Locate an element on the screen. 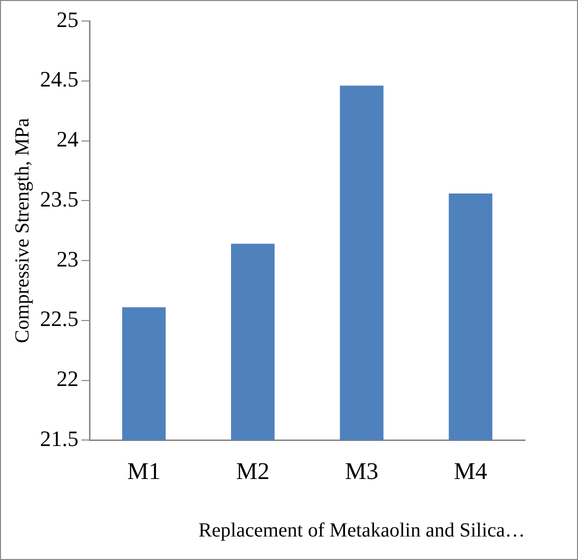 Image resolution: width=578 pixels, height=560 pixels. y-tick-label: 21.5 is located at coordinates (59, 438).